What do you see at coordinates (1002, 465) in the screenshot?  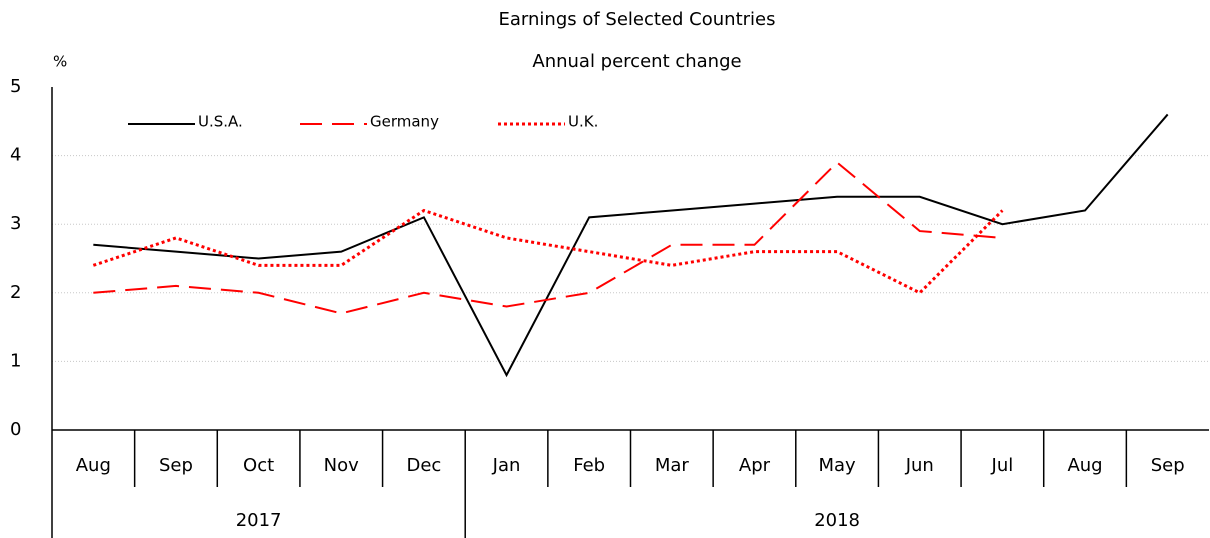 I see `x-tick-label: Jul` at bounding box center [1002, 465].